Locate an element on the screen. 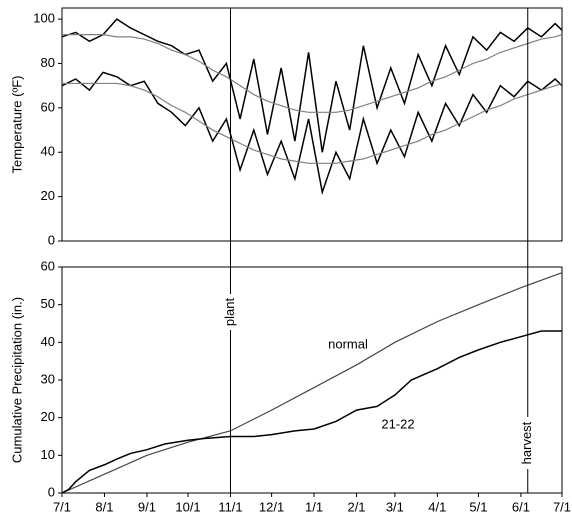 This screenshot has width=572, height=518. series-label: normal is located at coordinates (348, 343).